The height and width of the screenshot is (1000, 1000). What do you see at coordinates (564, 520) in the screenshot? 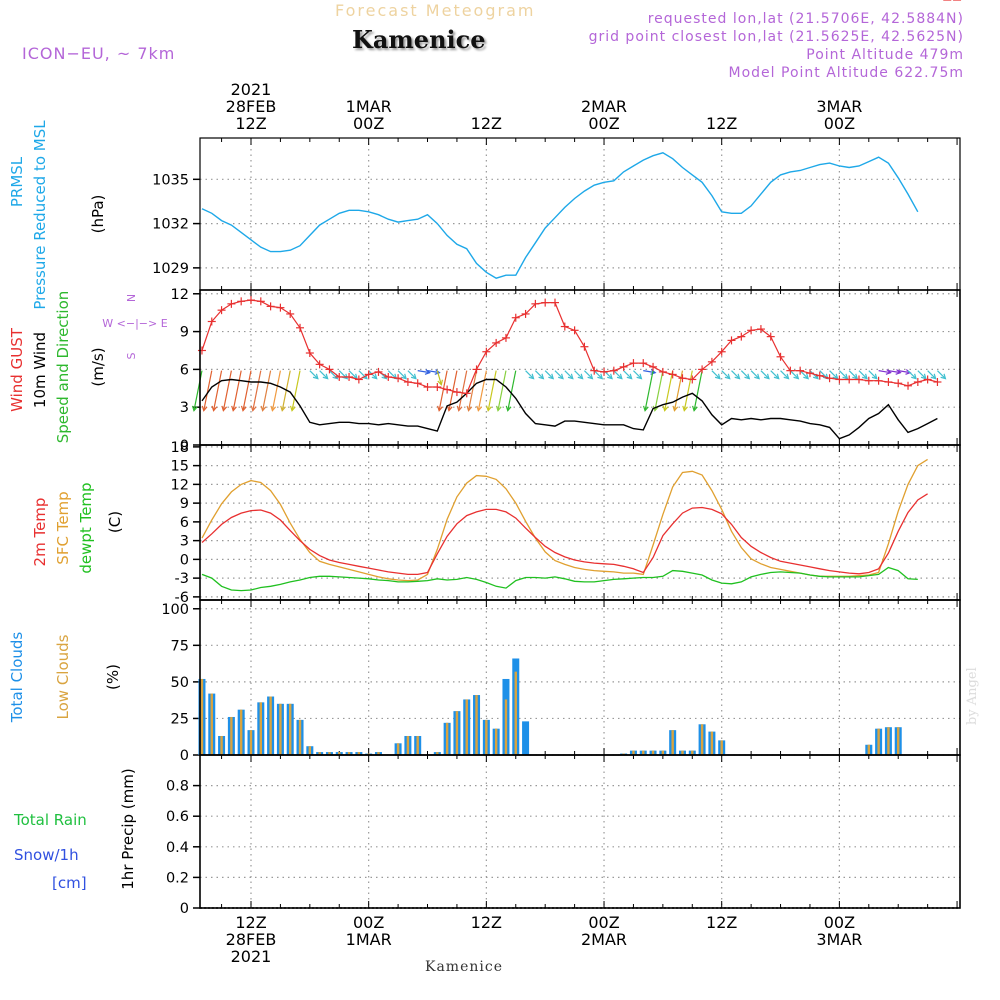
I see `sfc-temp-line` at bounding box center [564, 520].